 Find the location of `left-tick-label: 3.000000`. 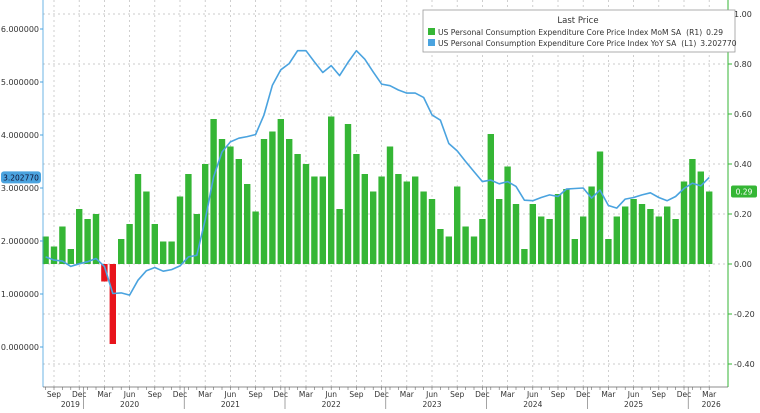

left-tick-label: 3.000000 is located at coordinates (20, 188).